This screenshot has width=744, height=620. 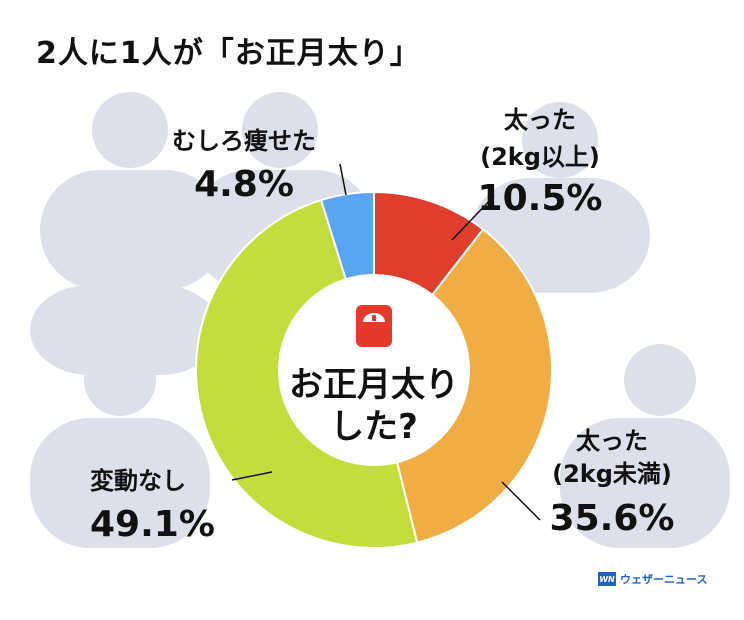 I want to click on chart-headline: 2人に1人が「お正月太り」, so click(x=228, y=53).